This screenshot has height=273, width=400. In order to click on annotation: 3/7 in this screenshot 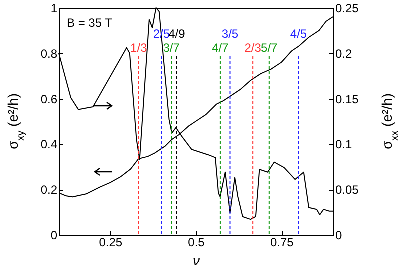, I will do `click(171, 48)`.